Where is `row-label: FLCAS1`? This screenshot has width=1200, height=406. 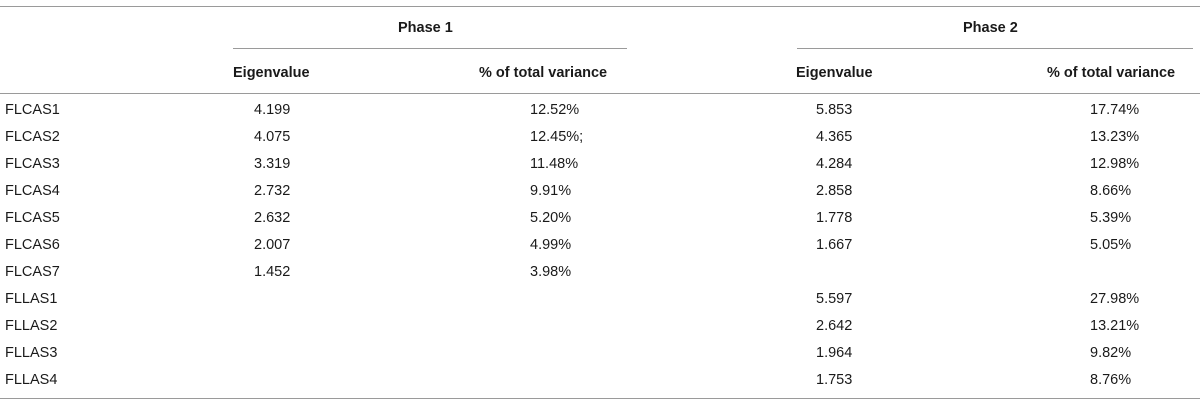 row-label: FLCAS1 is located at coordinates (32, 110).